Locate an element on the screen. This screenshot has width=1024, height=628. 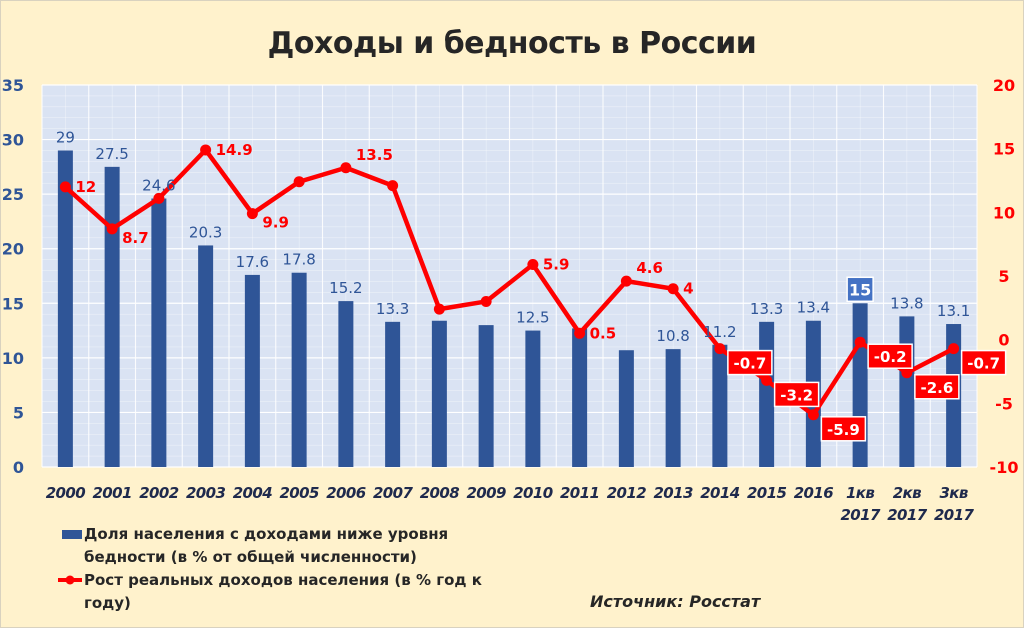
x-axis-label: 2005 is located at coordinates (299, 493).